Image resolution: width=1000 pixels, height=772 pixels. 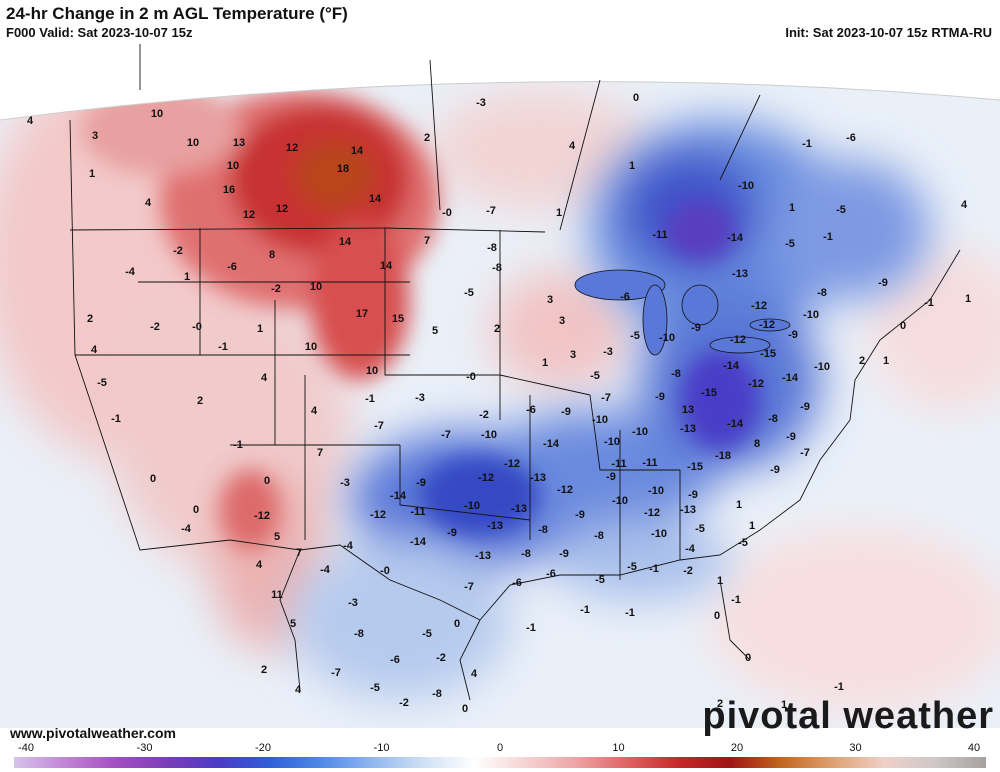 What do you see at coordinates (292, 148) in the screenshot?
I see `value-label: 12` at bounding box center [292, 148].